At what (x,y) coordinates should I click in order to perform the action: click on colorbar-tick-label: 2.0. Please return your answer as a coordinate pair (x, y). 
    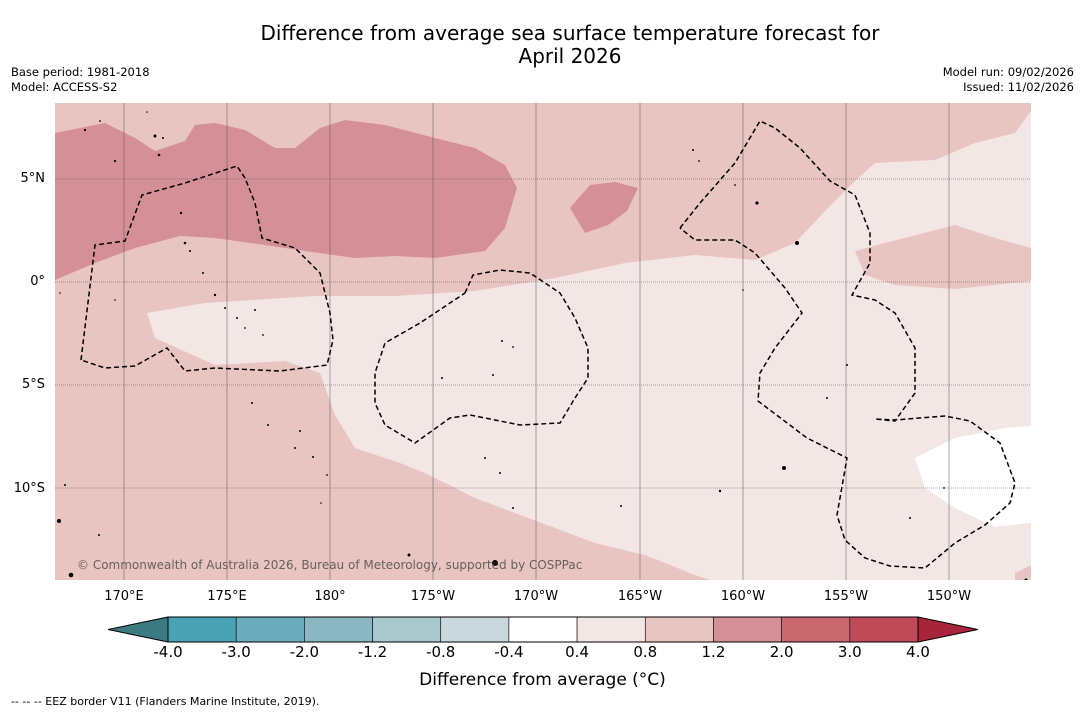
    Looking at the image, I should click on (781, 652).